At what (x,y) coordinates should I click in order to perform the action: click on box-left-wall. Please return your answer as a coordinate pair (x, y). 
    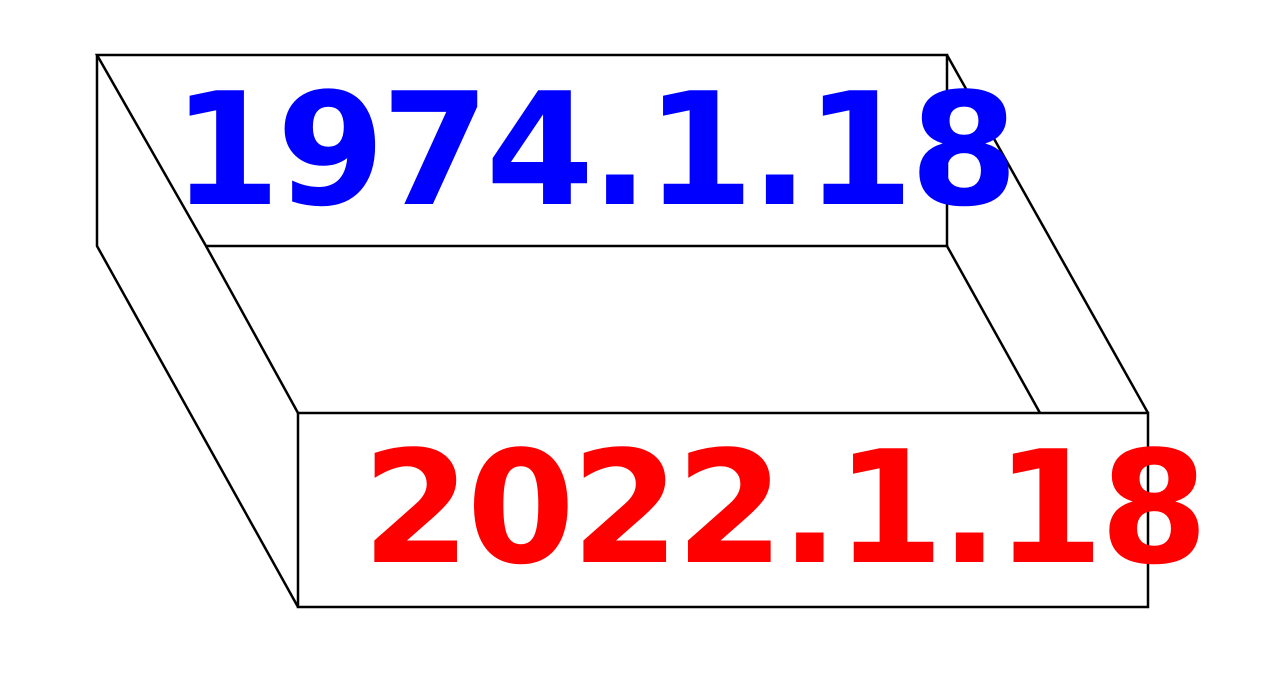
    Looking at the image, I should click on (197, 331).